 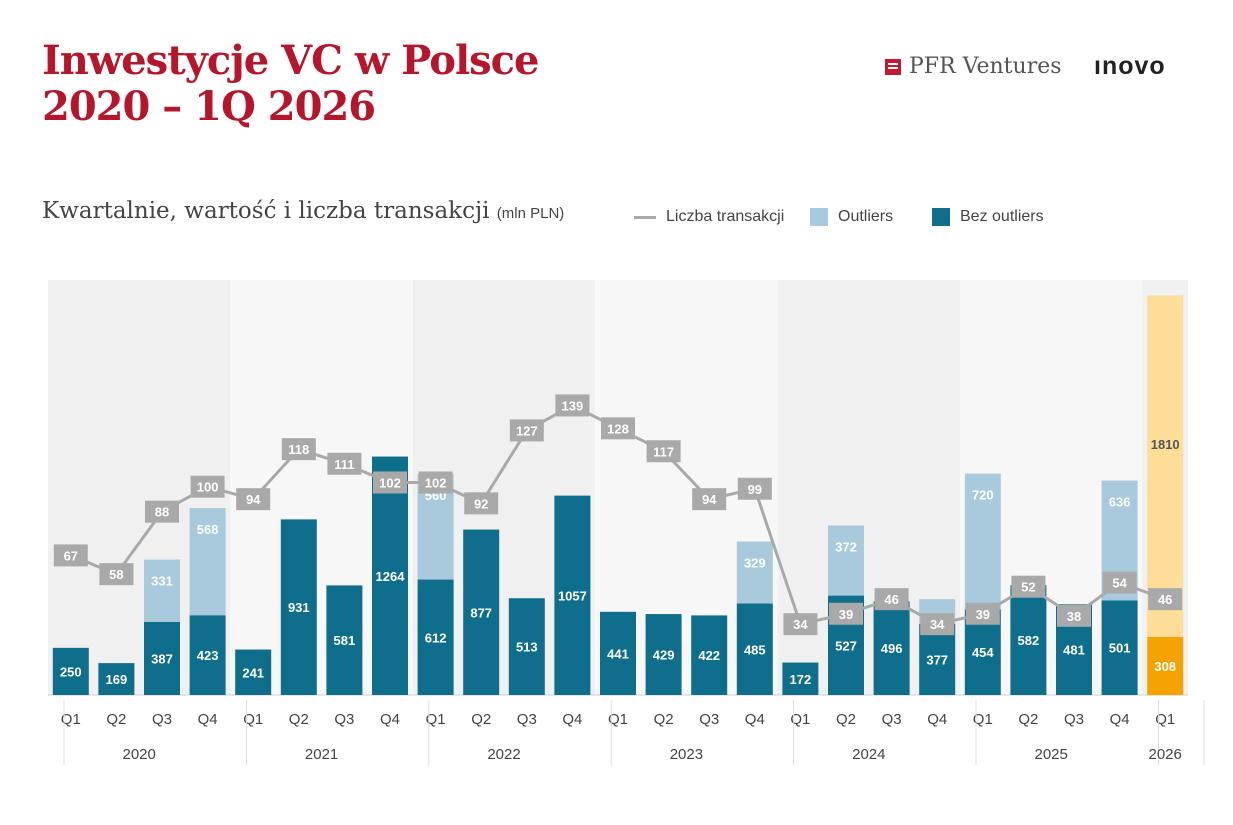 I want to click on bar-base-label-1: 169, so click(x=117, y=679).